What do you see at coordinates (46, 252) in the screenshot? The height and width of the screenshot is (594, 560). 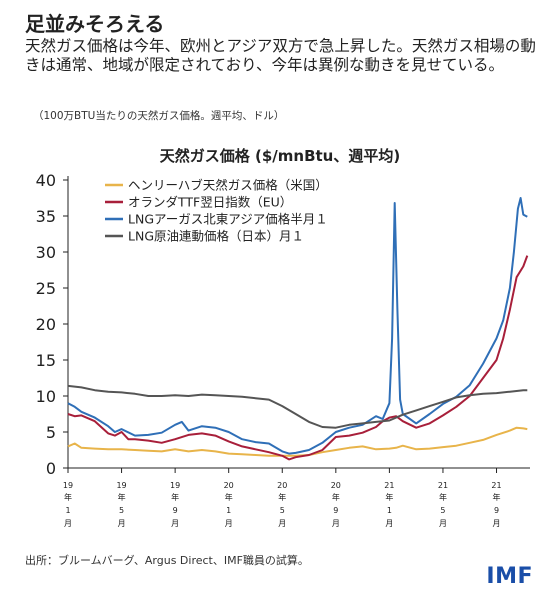 I see `y-tick-label: 30` at bounding box center [46, 252].